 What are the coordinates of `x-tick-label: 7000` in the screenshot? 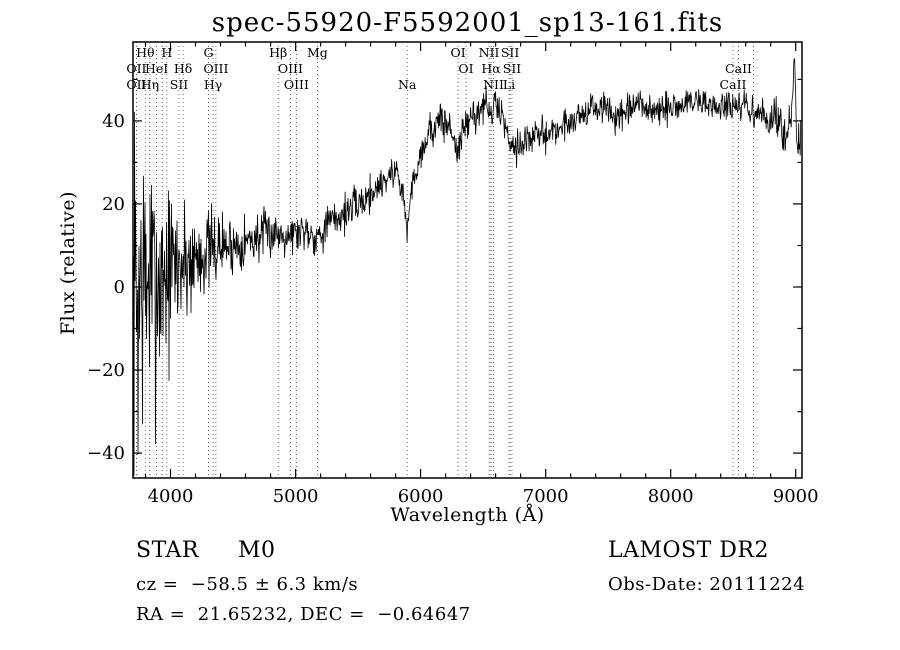 It's located at (546, 496).